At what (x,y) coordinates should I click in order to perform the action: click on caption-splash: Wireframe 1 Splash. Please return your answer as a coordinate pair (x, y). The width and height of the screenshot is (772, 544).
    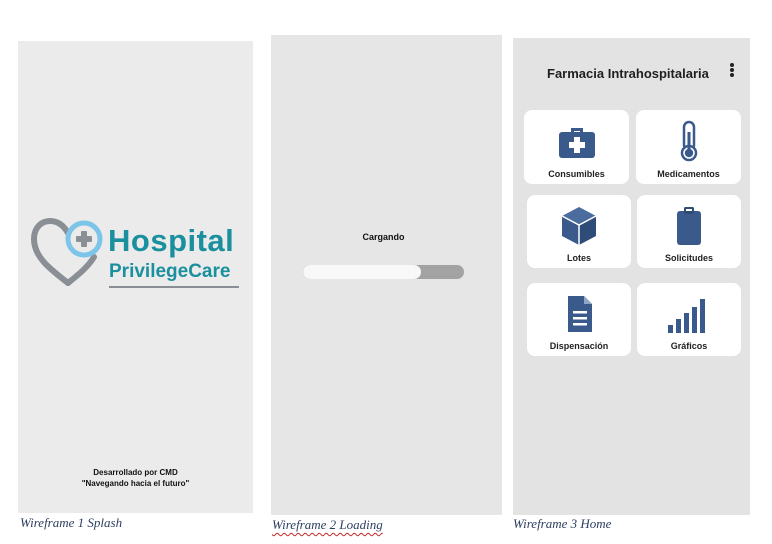
    Looking at the image, I should click on (71, 522).